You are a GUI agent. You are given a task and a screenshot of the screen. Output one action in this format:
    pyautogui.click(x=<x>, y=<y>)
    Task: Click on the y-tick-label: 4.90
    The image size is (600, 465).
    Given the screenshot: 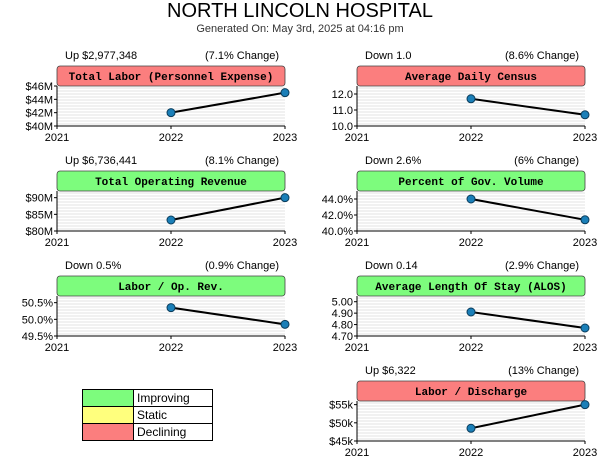 What is the action you would take?
    pyautogui.click(x=342, y=314)
    